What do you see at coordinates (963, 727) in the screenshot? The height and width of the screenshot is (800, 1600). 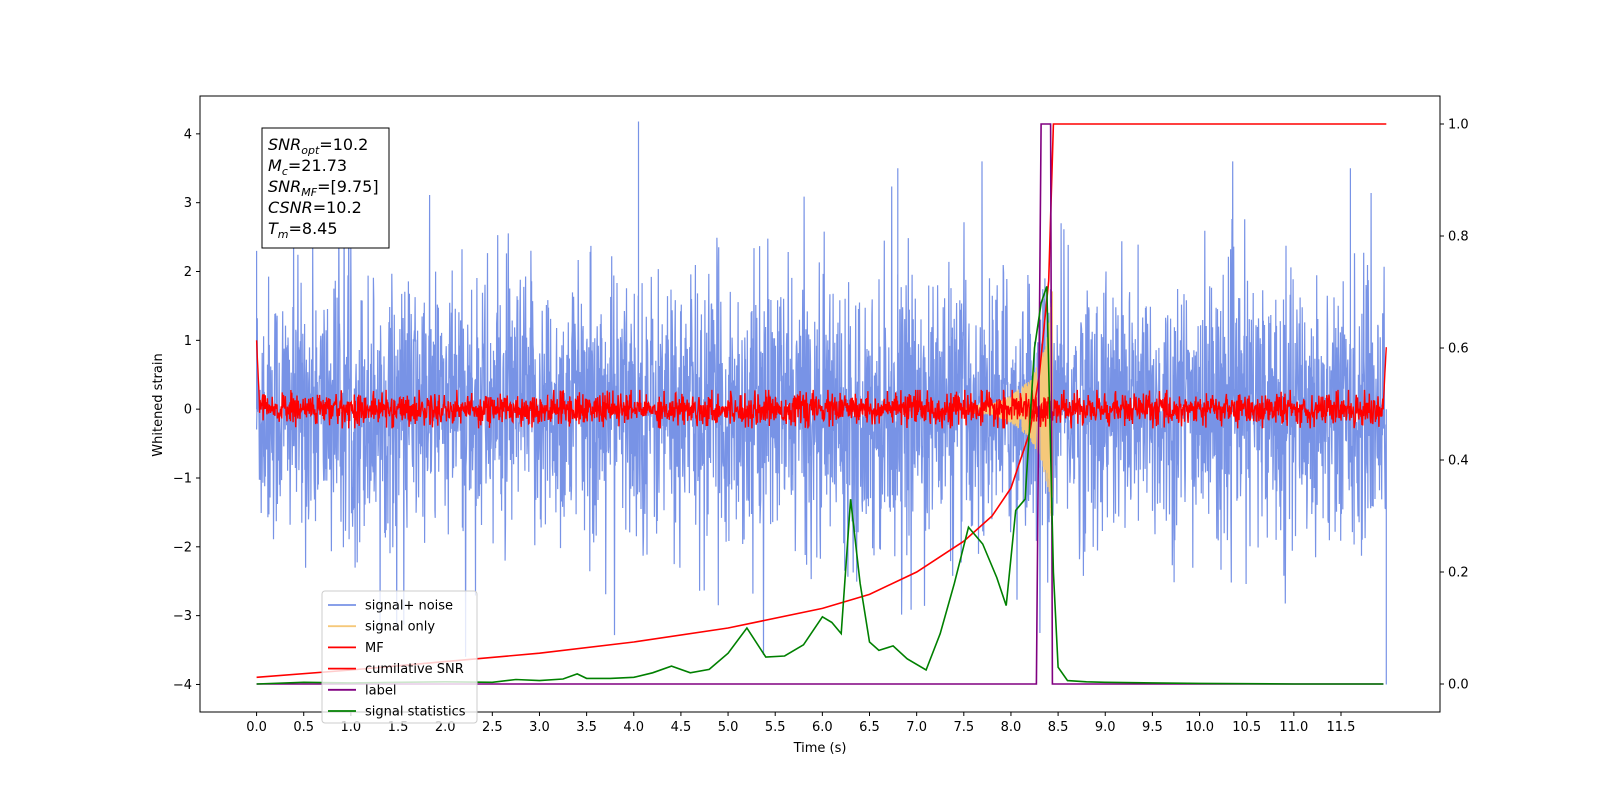 I see `x-tick-label: 7.5` at bounding box center [963, 727].